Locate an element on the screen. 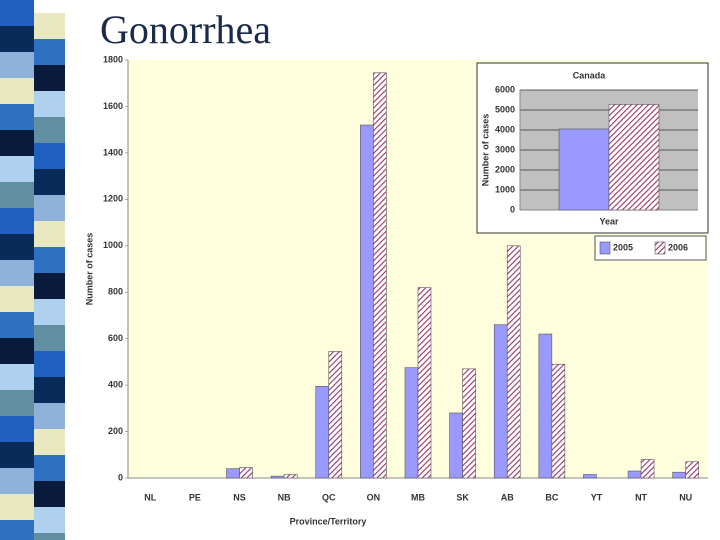 This screenshot has height=540, width=720. y-tick-label: 600 is located at coordinates (115, 338).